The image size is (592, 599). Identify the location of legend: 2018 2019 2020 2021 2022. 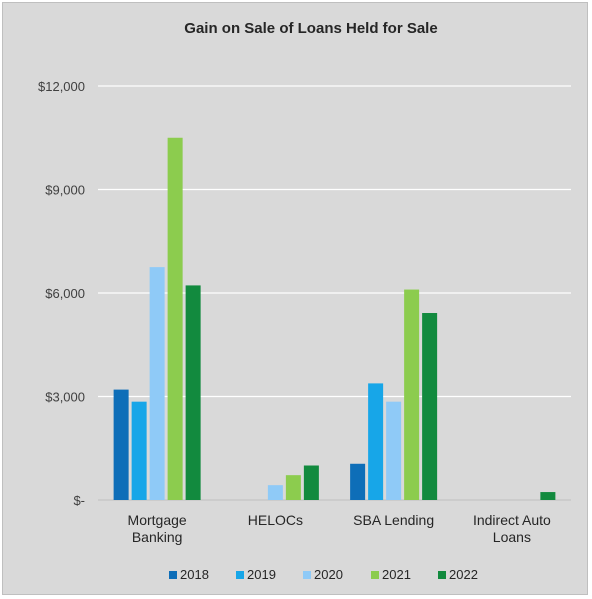
(323, 574).